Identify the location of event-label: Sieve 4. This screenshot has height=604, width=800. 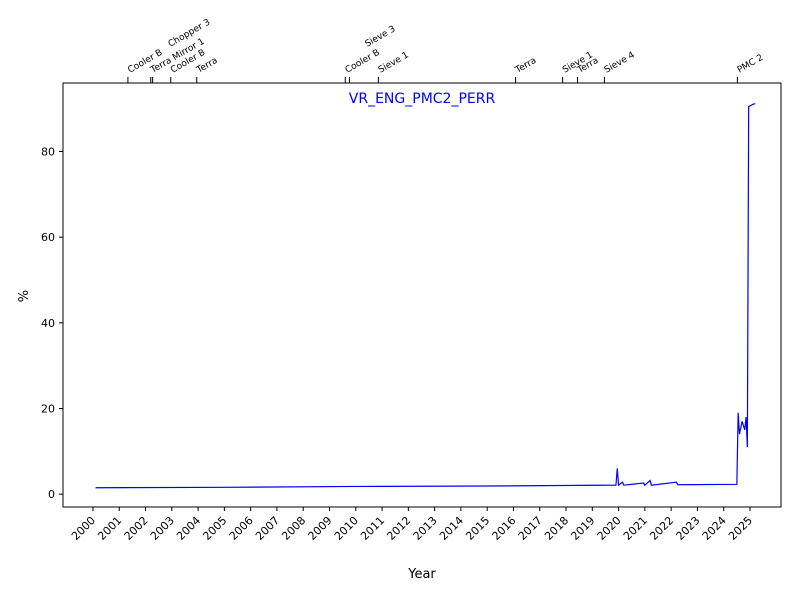
(620, 62).